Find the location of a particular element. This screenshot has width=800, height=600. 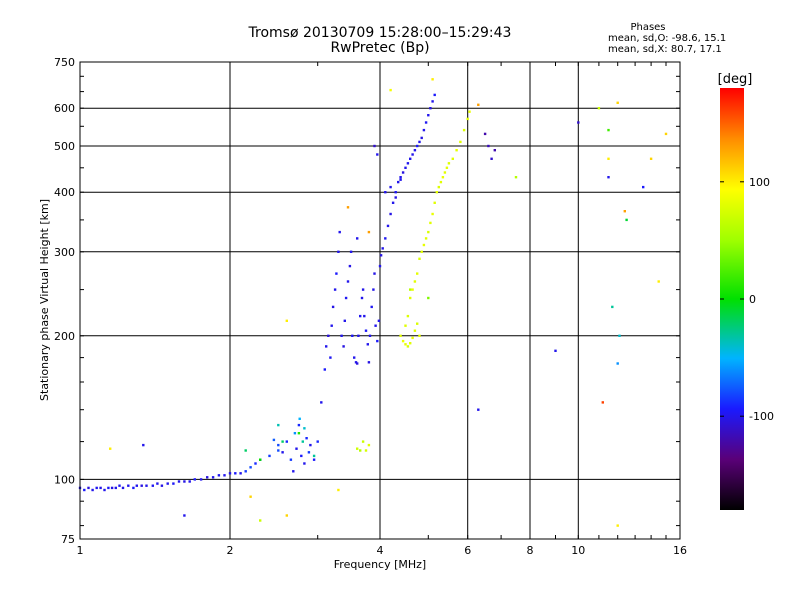

x-tick-label: 10 is located at coordinates (578, 550).